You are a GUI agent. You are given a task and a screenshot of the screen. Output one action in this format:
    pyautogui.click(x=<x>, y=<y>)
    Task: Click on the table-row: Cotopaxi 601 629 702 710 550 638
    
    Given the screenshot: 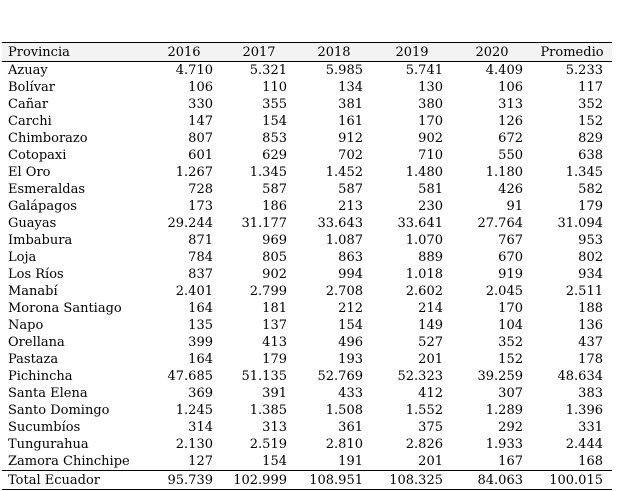 What is the action you would take?
    pyautogui.click(x=307, y=155)
    